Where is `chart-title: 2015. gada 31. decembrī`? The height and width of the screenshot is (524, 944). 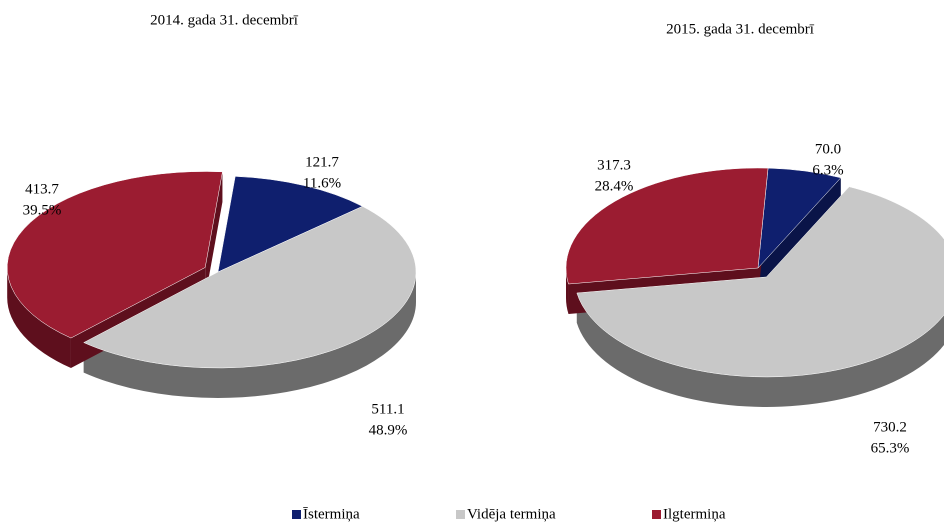 chart-title: 2015. gada 31. decembrī is located at coordinates (740, 29).